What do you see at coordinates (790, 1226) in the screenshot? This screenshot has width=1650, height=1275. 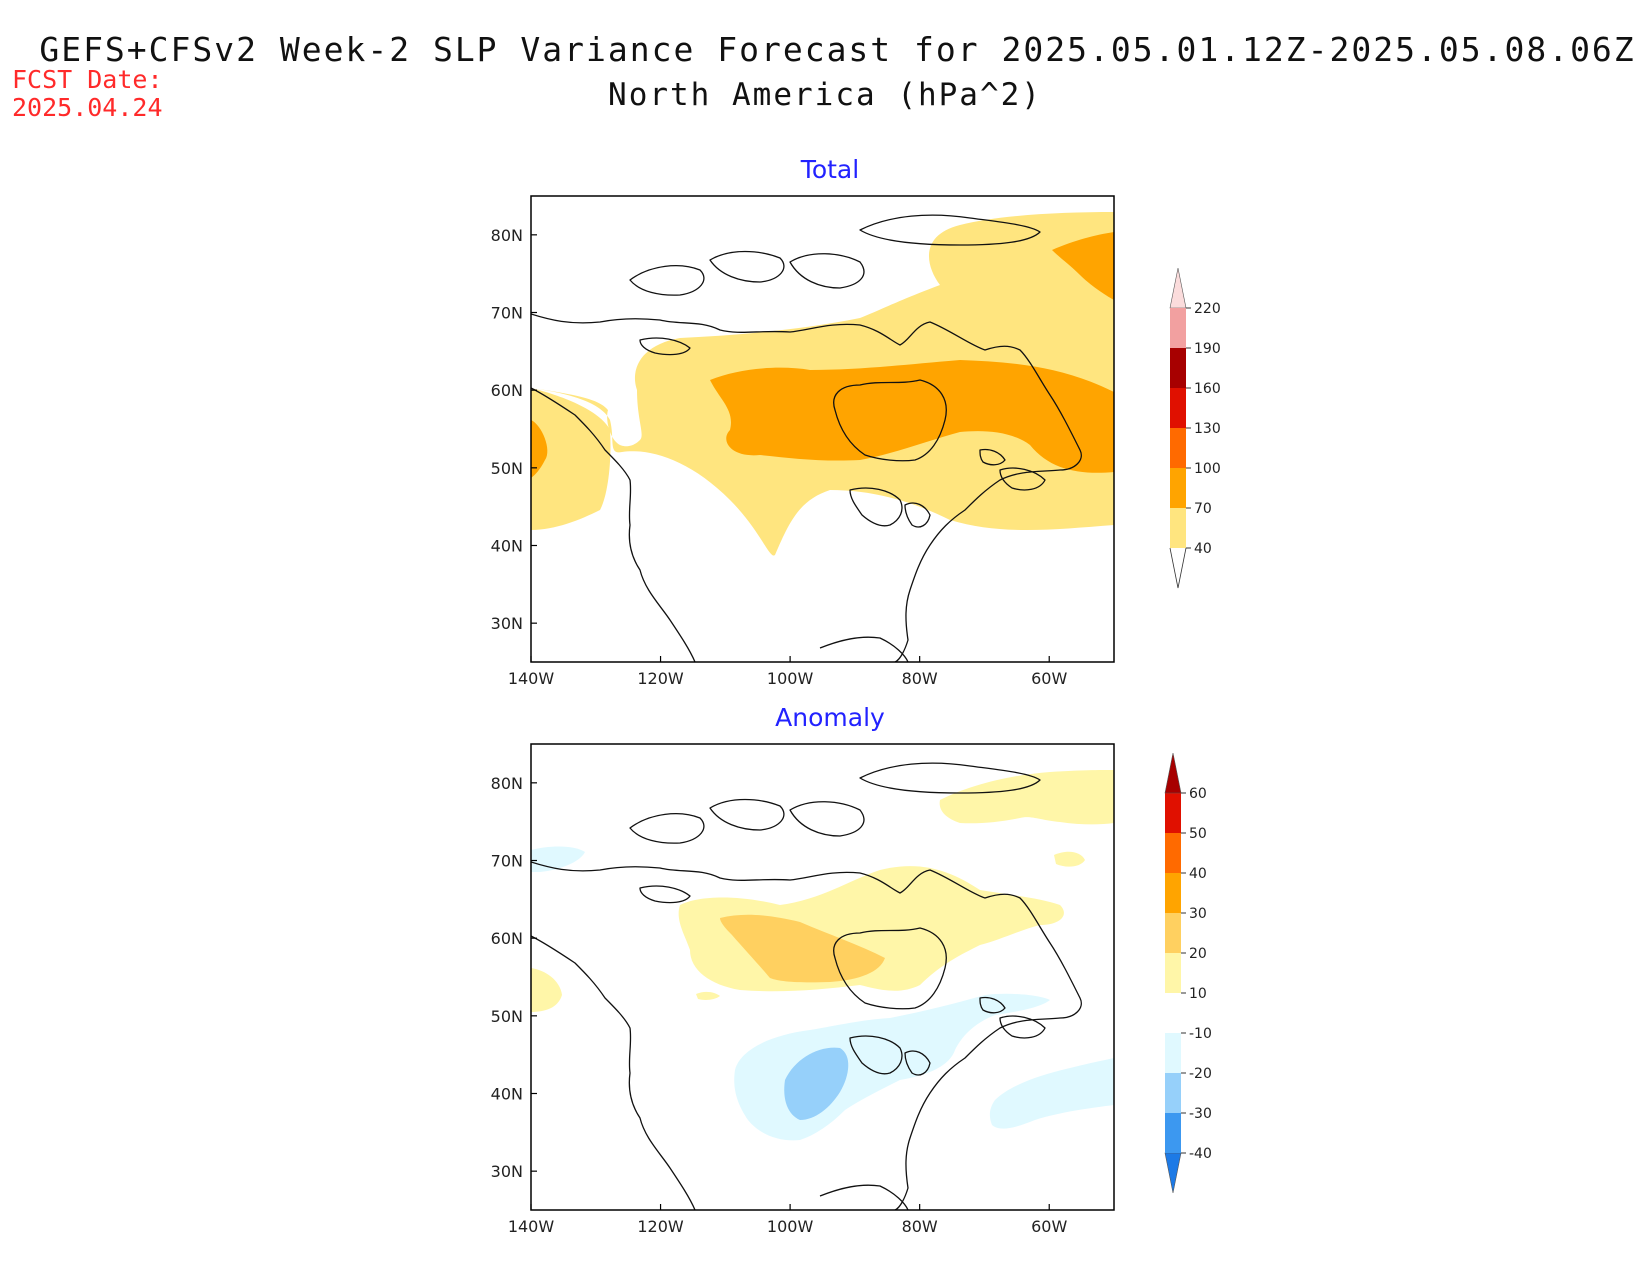 I see `anomaly-lon-tick-label: 100W` at bounding box center [790, 1226].